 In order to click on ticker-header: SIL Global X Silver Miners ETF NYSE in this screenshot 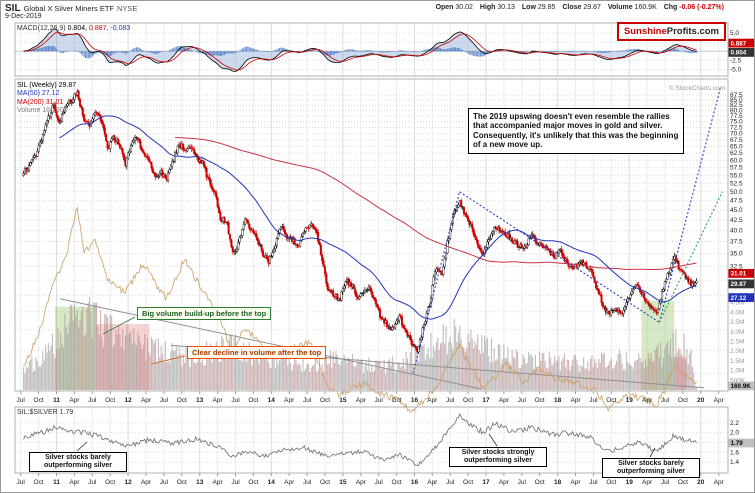, I will do `click(71, 8)`.